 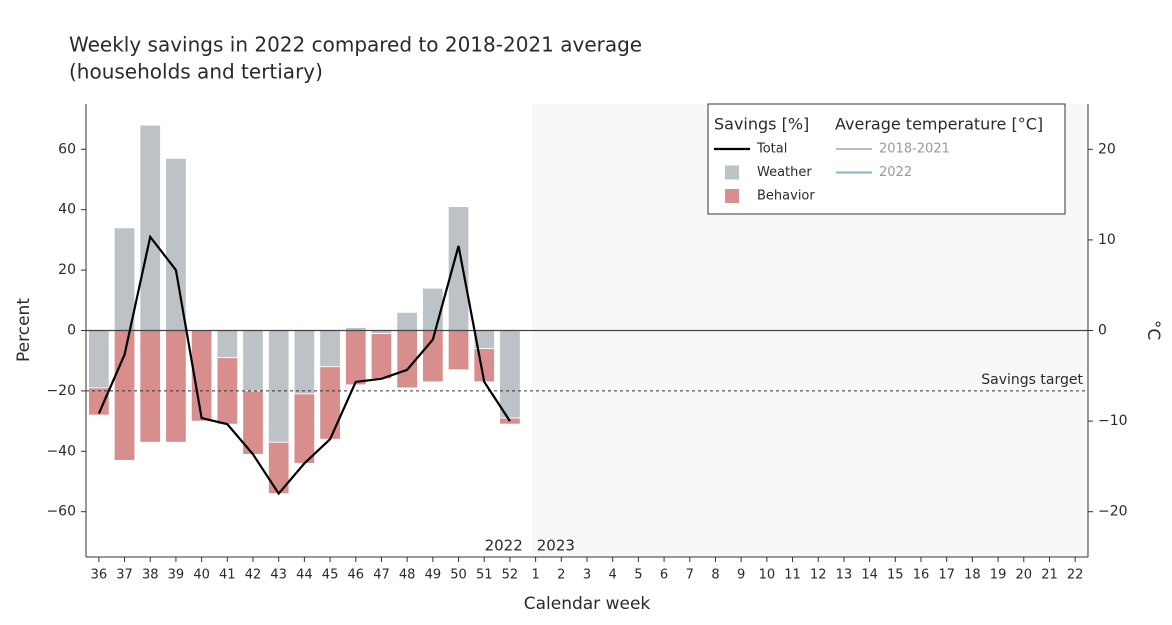 I want to click on x-tick-label: 4, so click(x=613, y=575).